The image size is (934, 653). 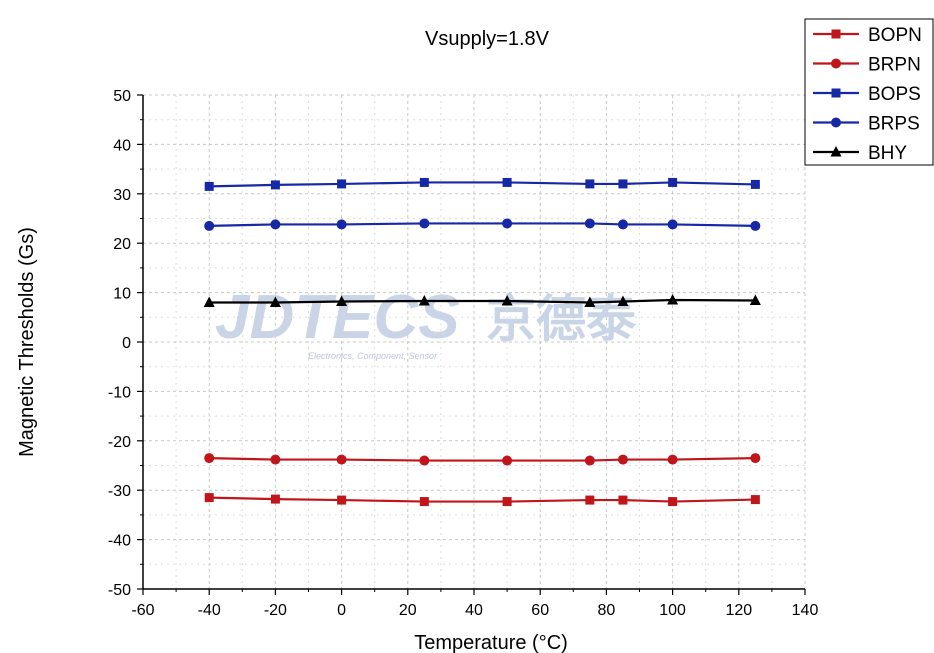 I want to click on y-tick-label: 10, so click(x=122, y=294).